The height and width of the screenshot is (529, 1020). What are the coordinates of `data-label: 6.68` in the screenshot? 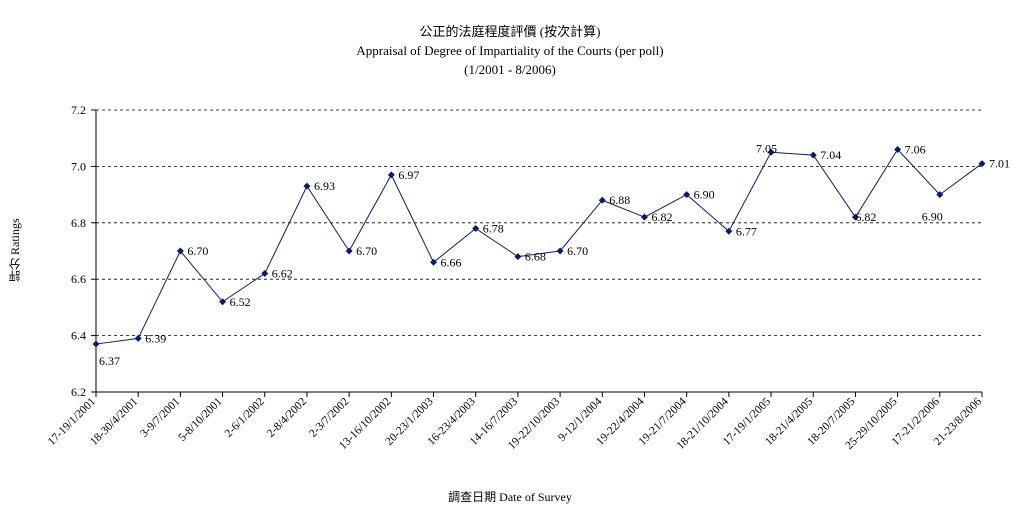 It's located at (535, 257).